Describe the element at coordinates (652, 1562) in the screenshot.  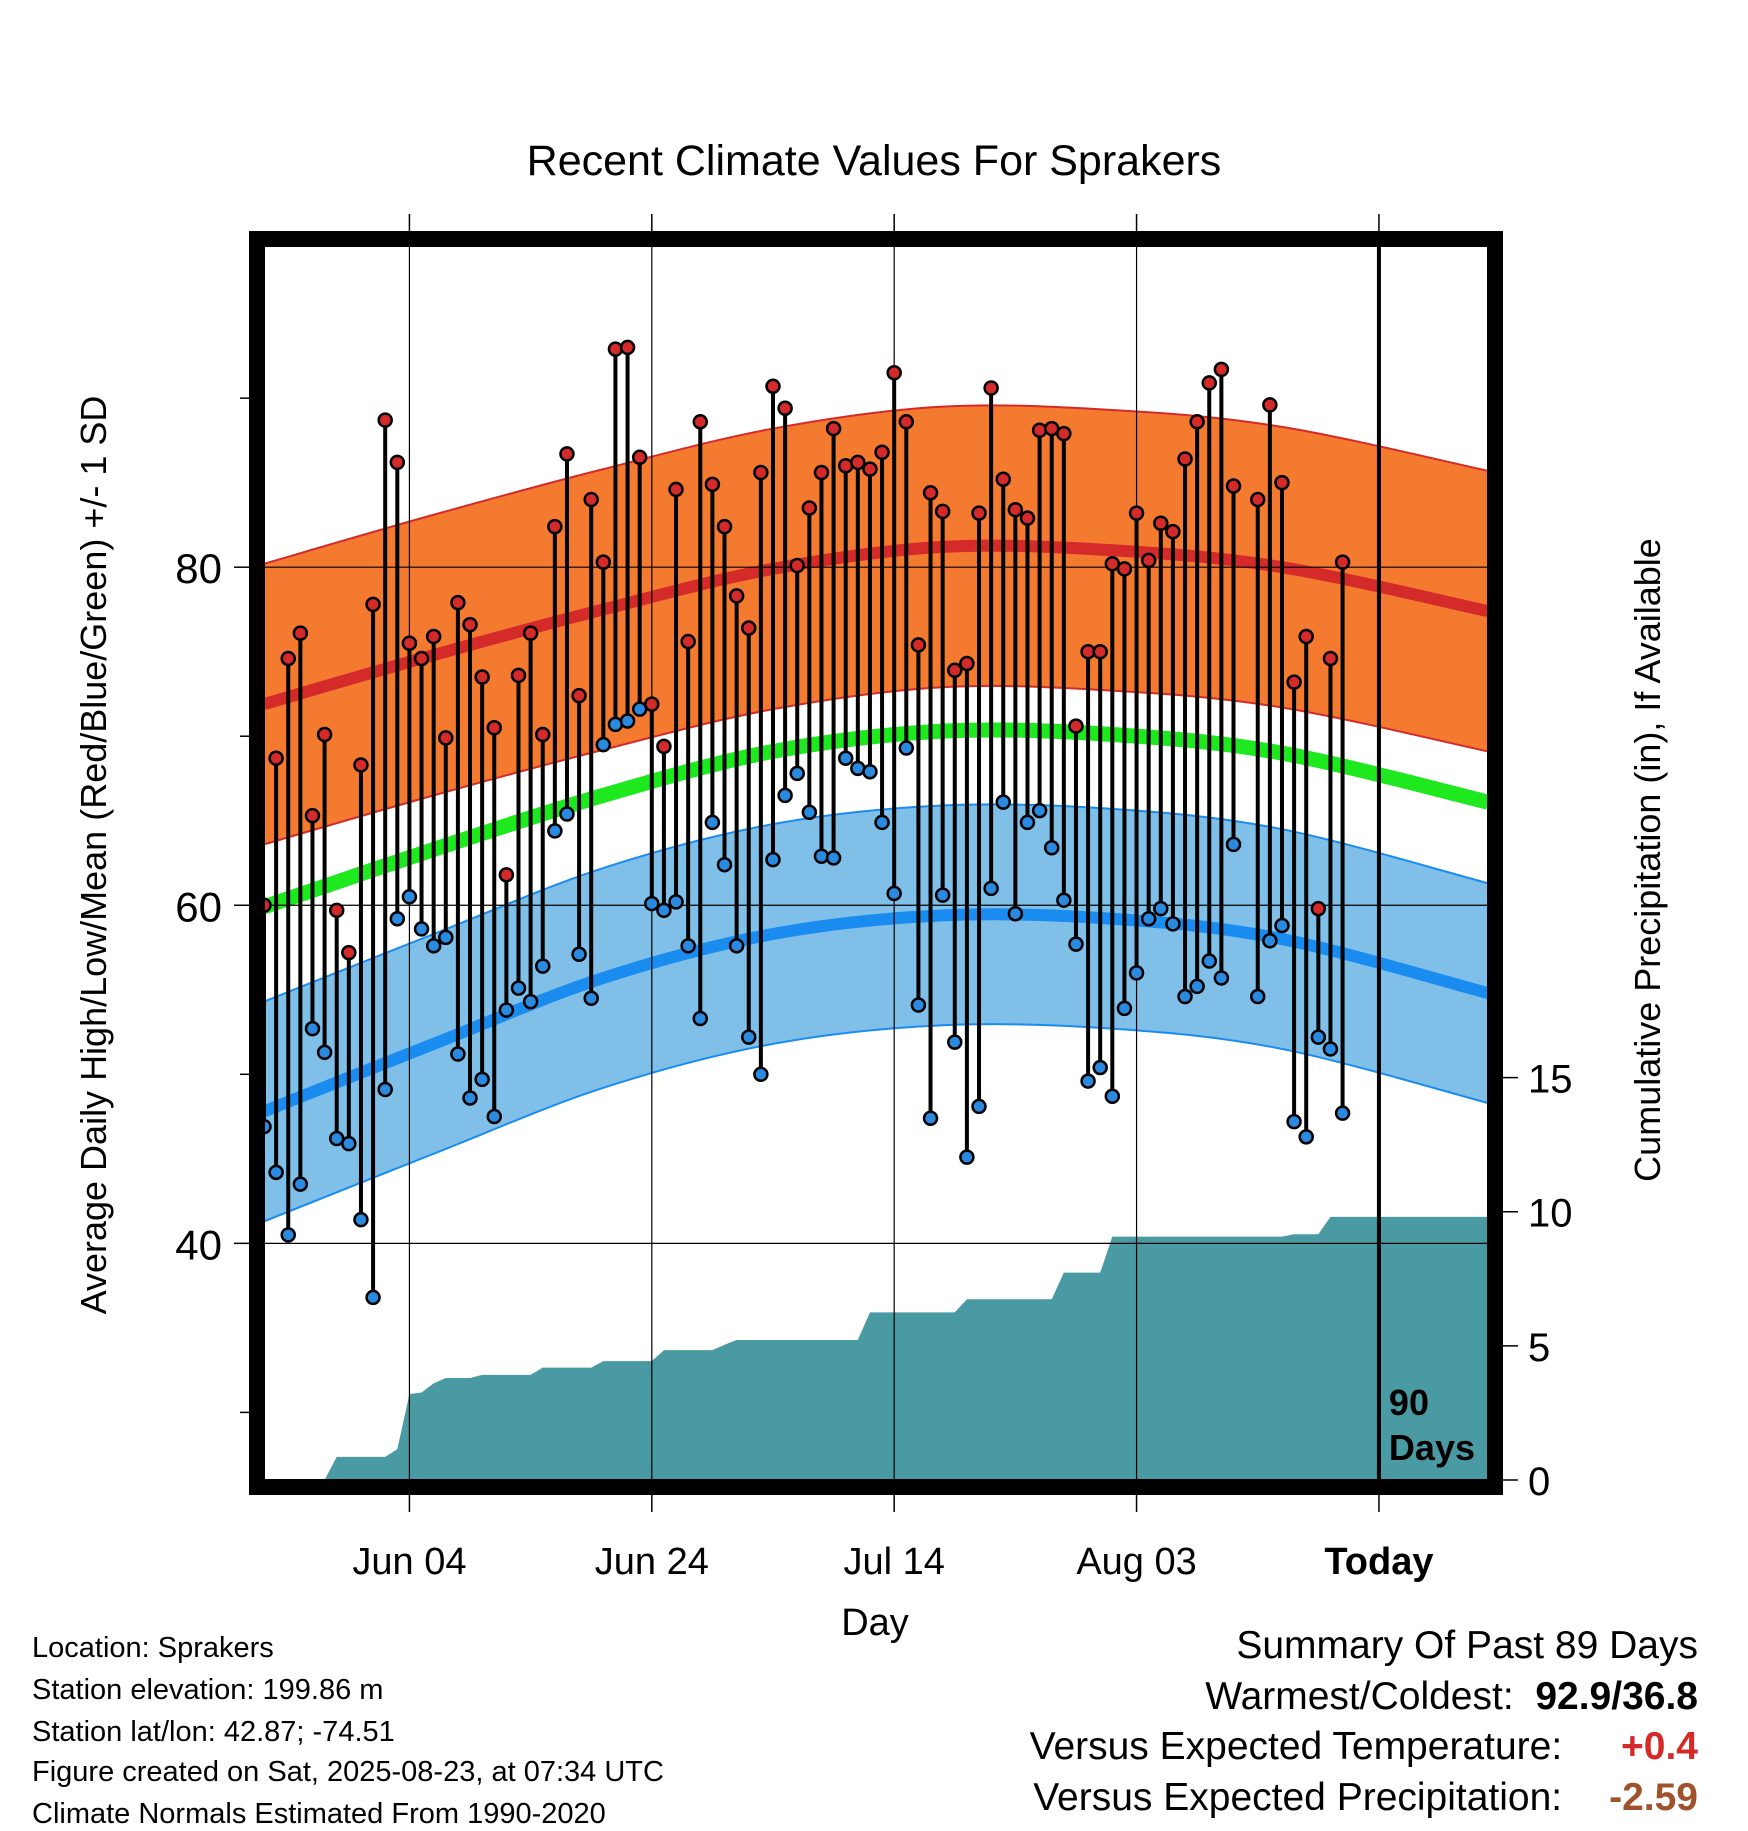
I see `x-tick-label: Jun 24` at that location.